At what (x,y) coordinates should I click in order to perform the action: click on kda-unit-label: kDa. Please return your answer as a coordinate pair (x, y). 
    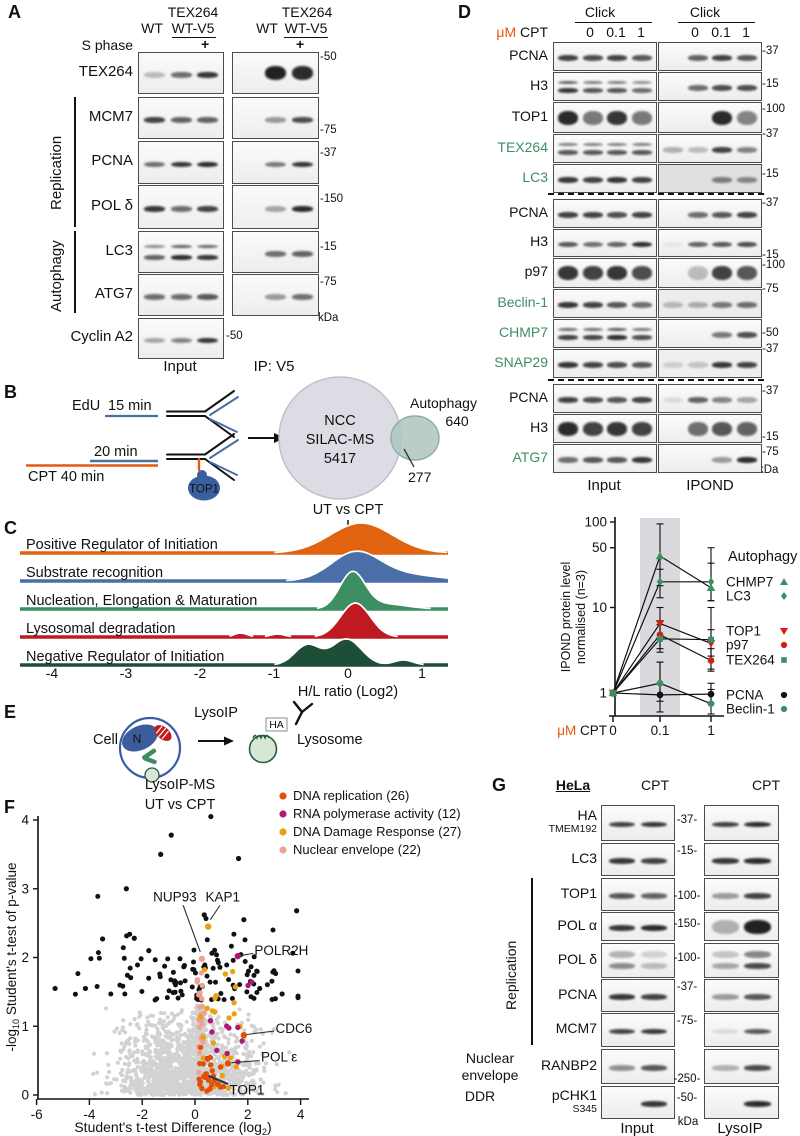
    Looking at the image, I should click on (328, 318).